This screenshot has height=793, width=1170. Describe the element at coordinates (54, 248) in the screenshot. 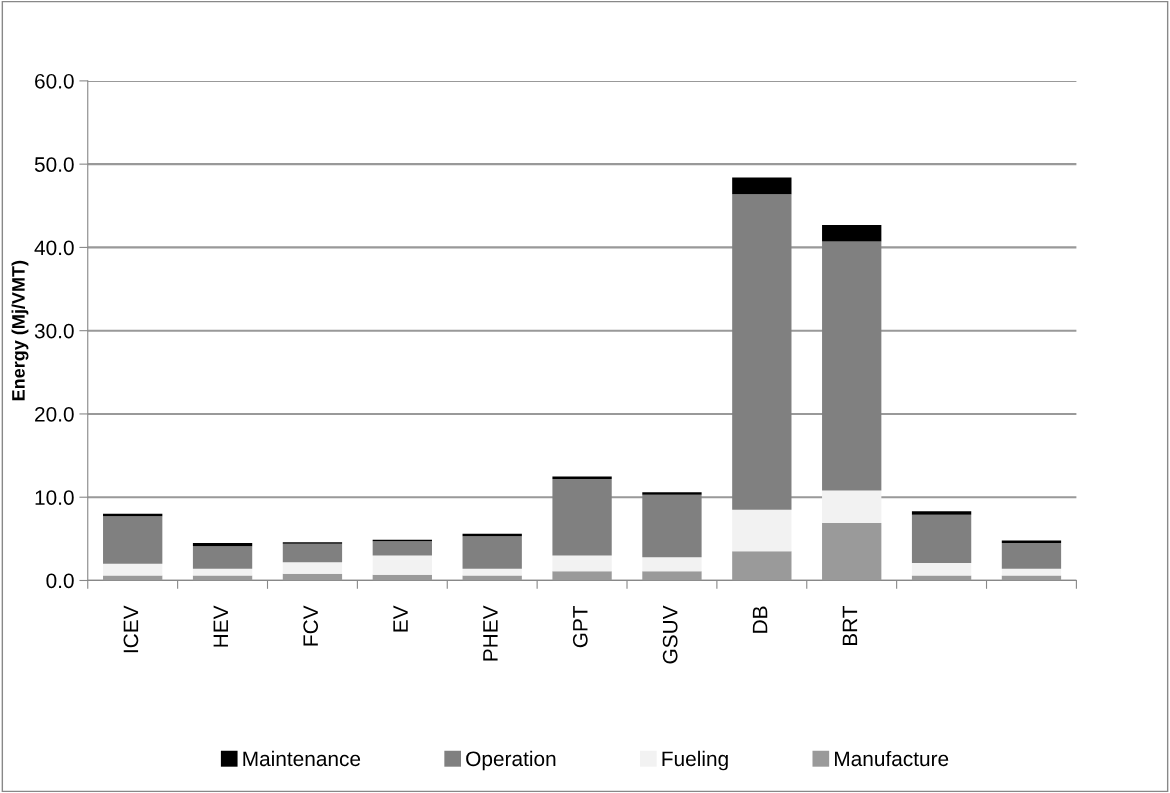

I see `y-tick-label: 40.0` at that location.